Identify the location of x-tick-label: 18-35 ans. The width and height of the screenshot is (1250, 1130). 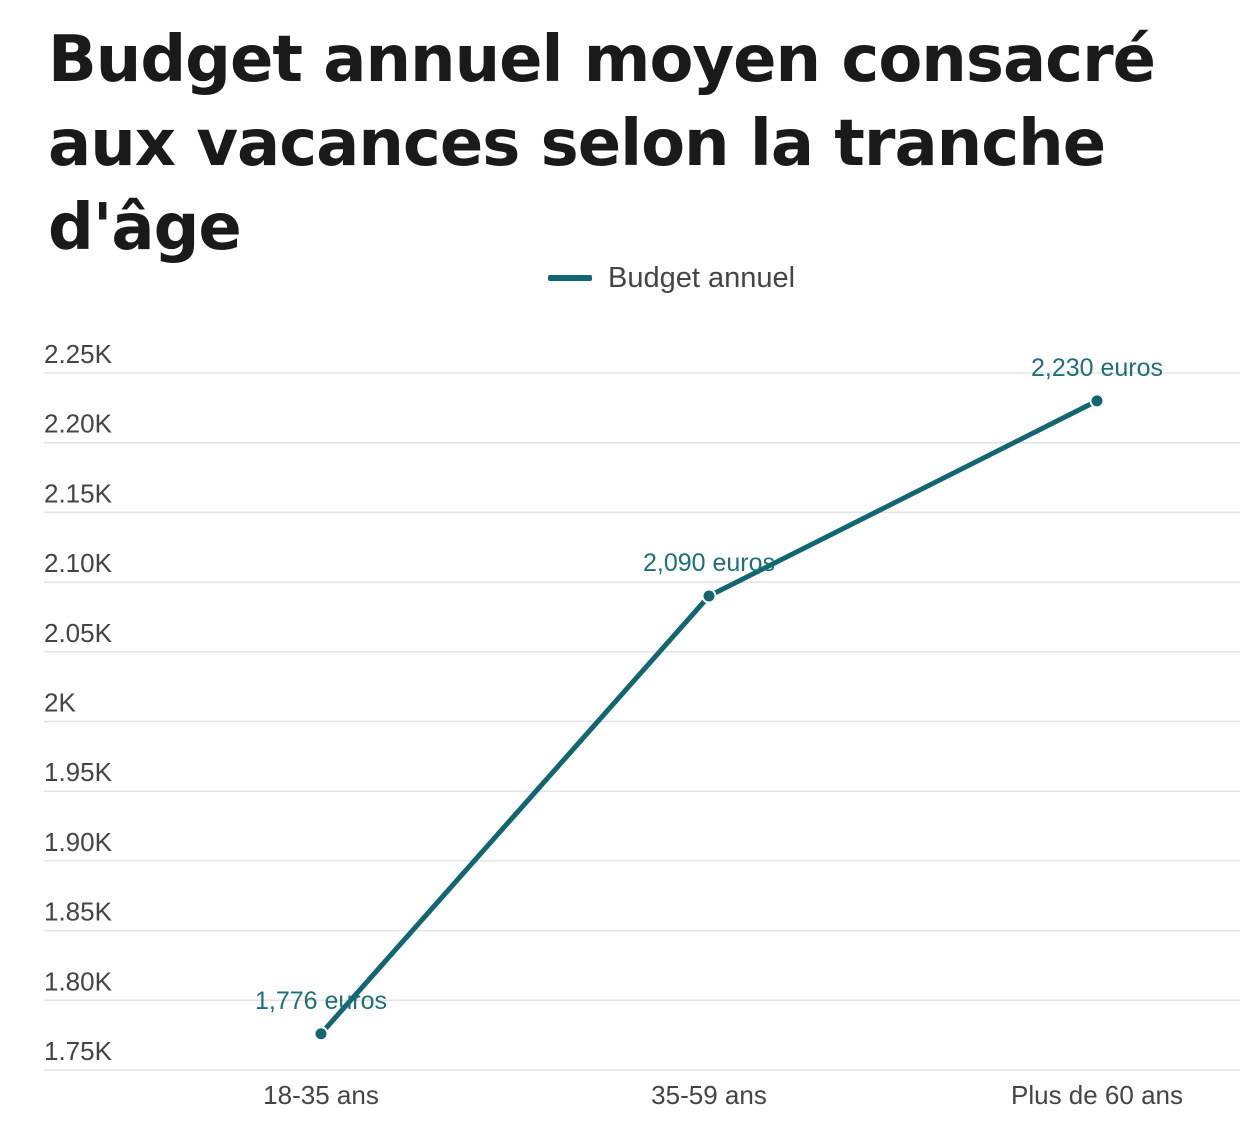
(321, 1095).